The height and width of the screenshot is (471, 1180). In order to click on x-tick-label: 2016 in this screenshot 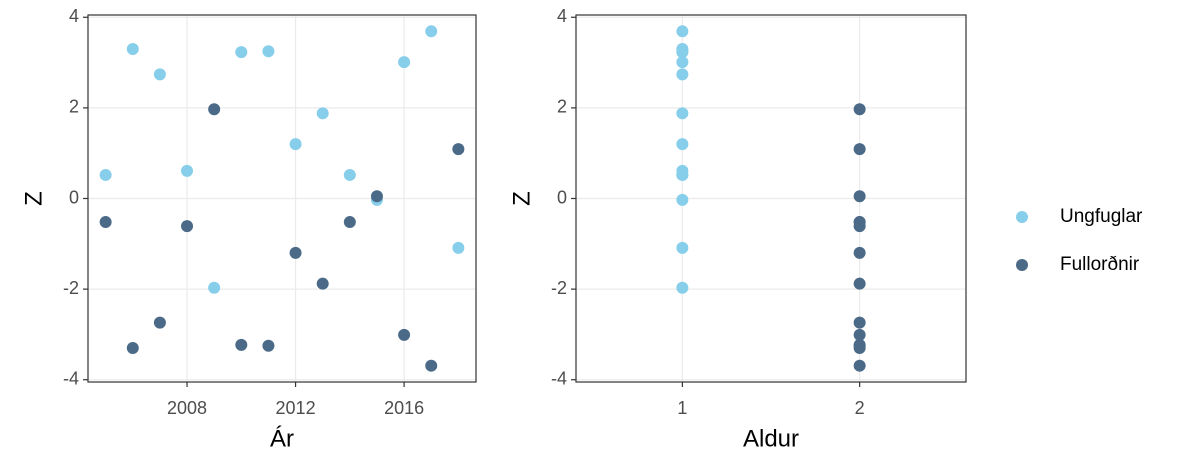, I will do `click(404, 408)`.